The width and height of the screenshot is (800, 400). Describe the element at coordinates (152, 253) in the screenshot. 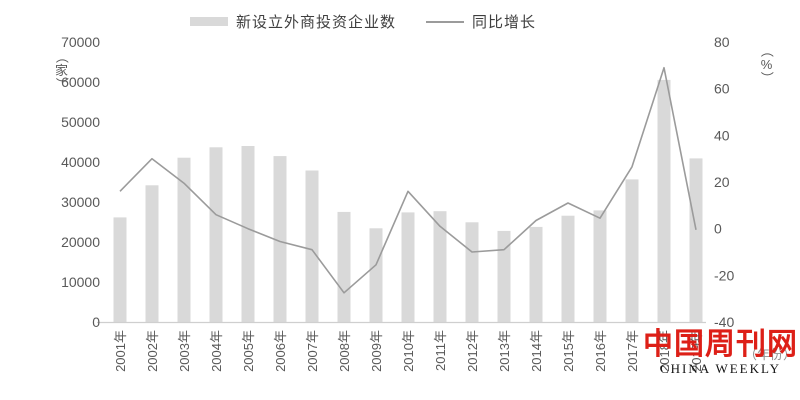

I see `bar-2002年` at that location.